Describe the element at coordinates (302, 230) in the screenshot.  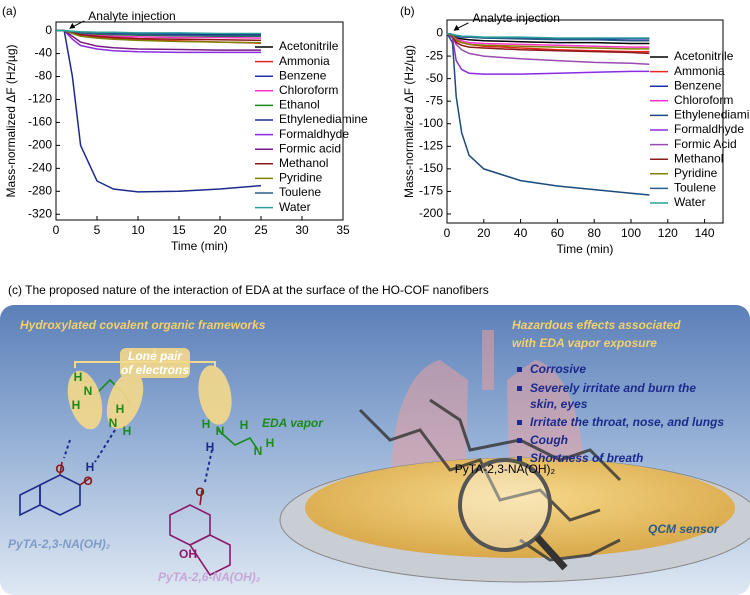
I see `x-tick-label: 30` at that location.